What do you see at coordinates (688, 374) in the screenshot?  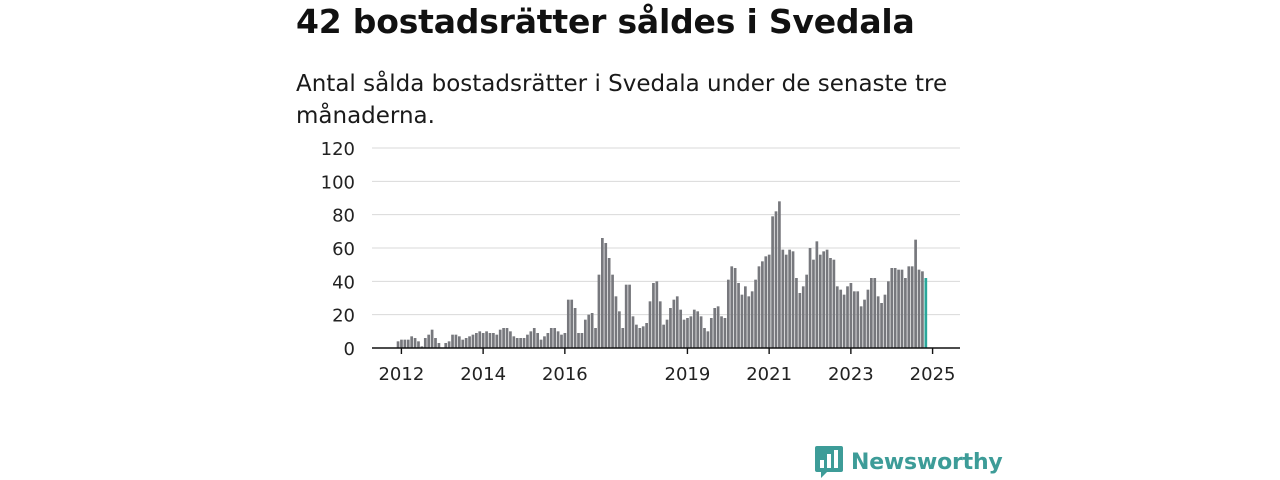 I see `x-tick-label: 2019` at bounding box center [688, 374].